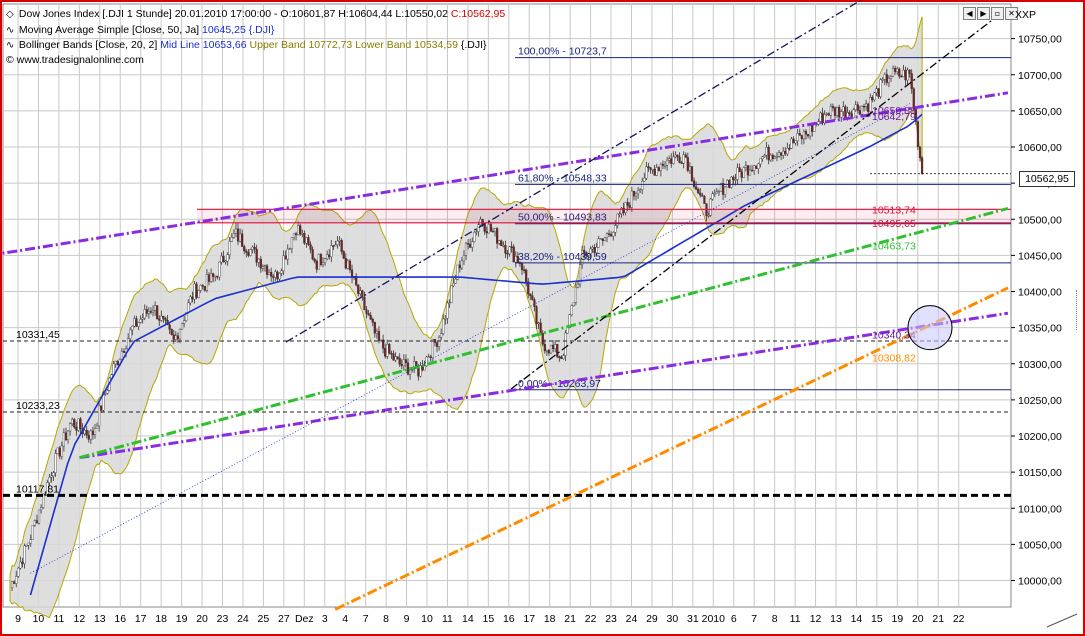 Image resolution: width=1085 pixels, height=636 pixels. What do you see at coordinates (652, 619) in the screenshot?
I see `x-tick-label: 29` at bounding box center [652, 619].